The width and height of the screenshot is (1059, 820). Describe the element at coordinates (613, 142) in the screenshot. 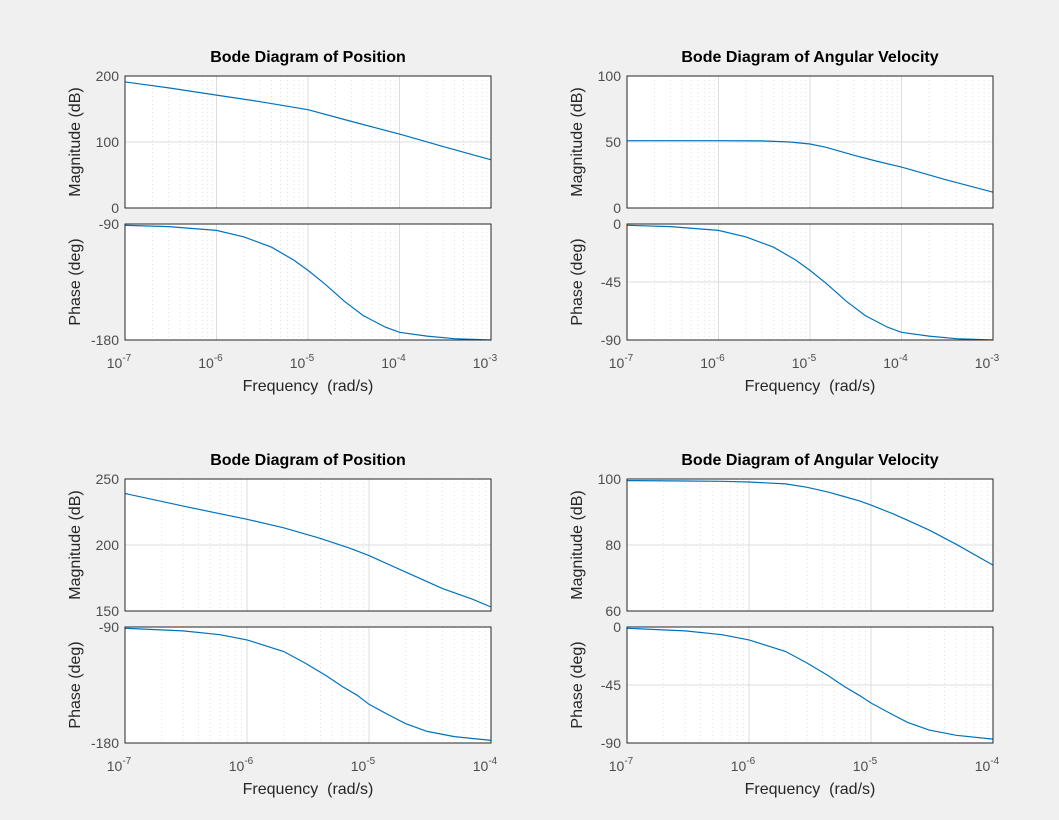

I see `magnitude-y-tick-label: 50` at that location.